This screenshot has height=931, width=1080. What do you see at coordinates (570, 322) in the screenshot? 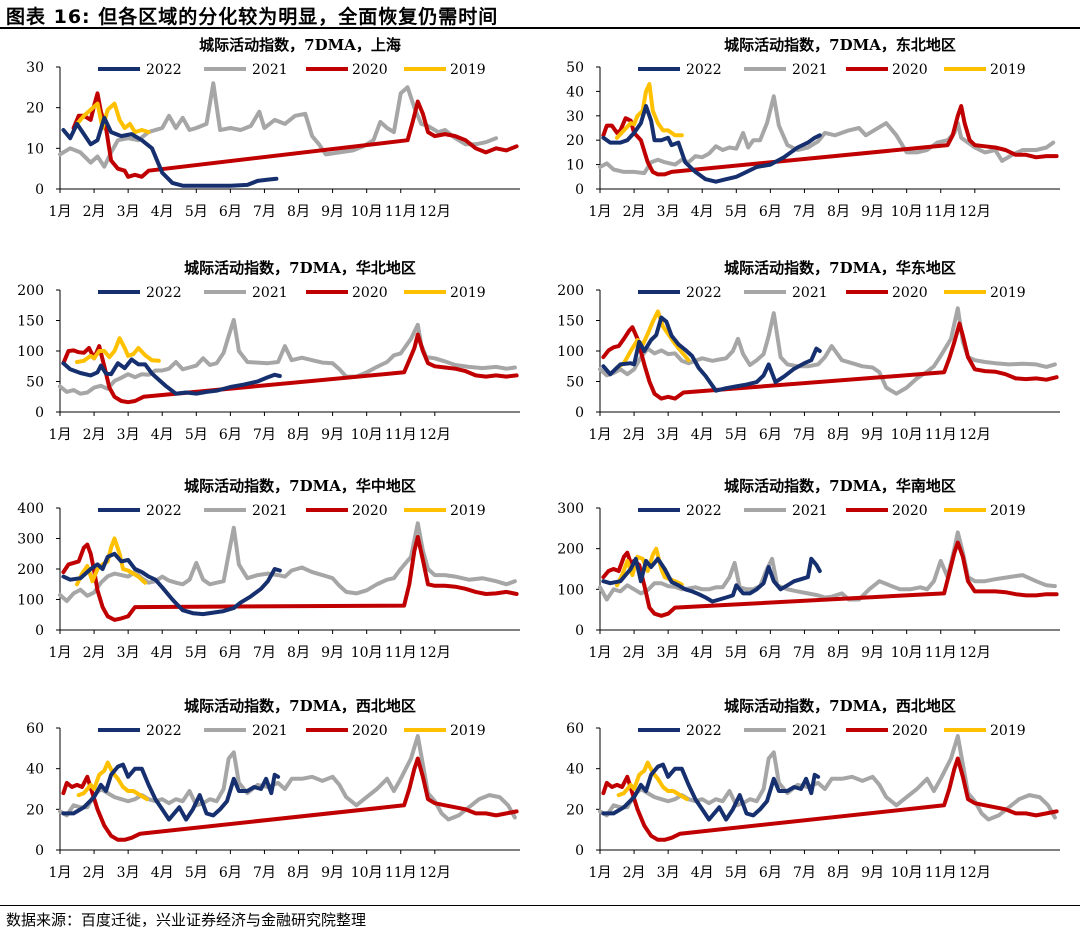
I see `y-tick-label: 150` at bounding box center [570, 322].